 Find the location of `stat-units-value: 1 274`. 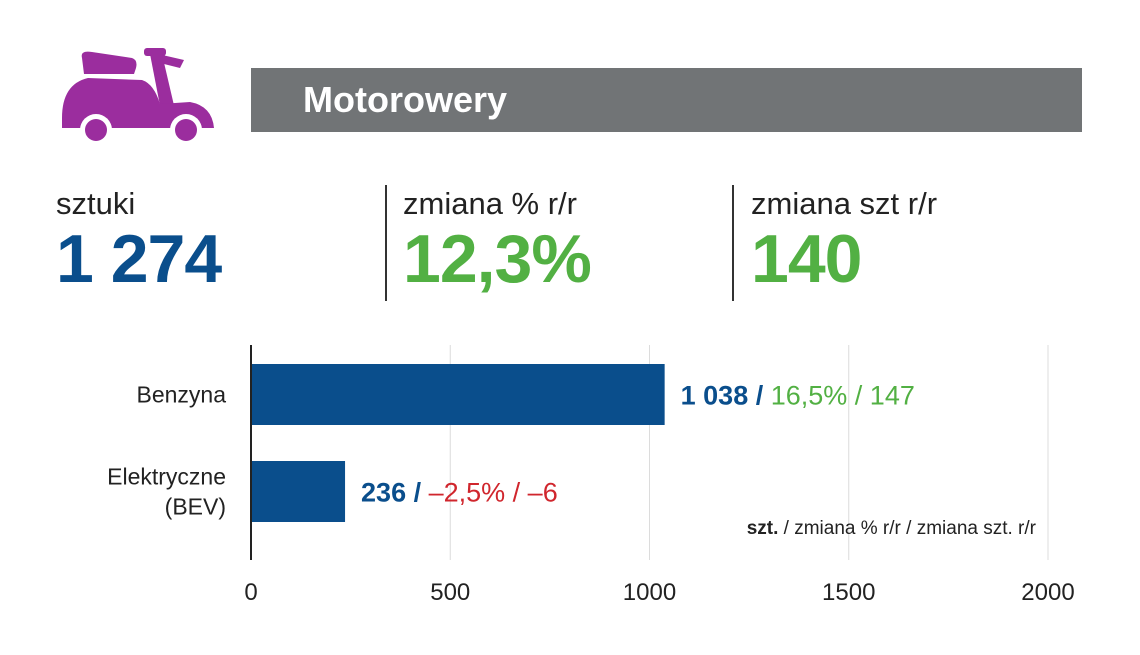

stat-units-value: 1 274 is located at coordinates (139, 259).